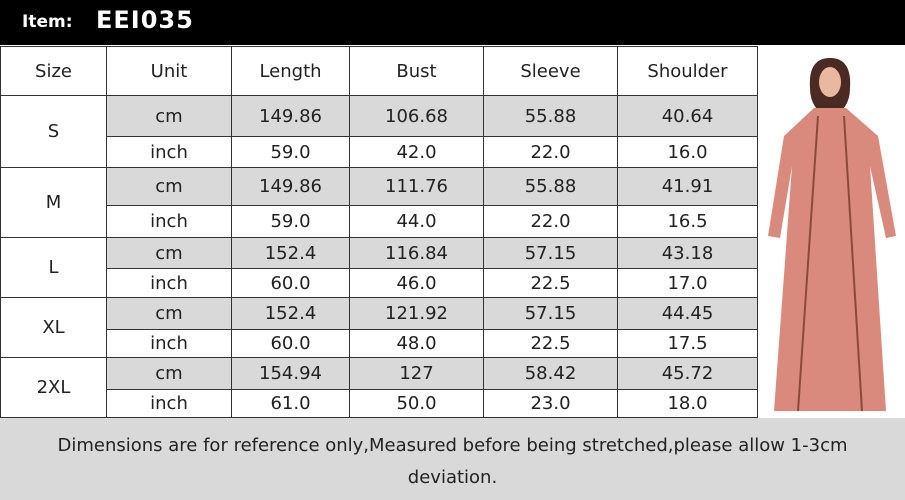 The image size is (905, 500). Describe the element at coordinates (291, 374) in the screenshot. I see `measurement: 154.94` at that location.